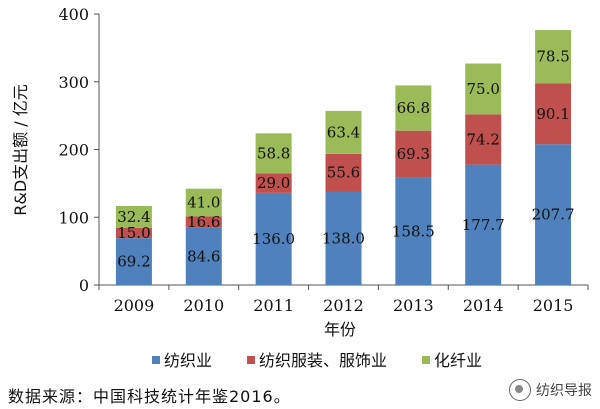  I want to click on data-label: 58.8, so click(273, 153).